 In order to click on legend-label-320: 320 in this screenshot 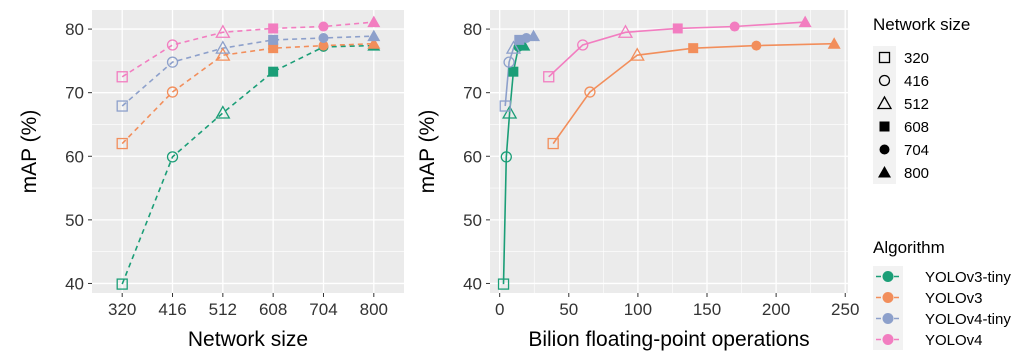, I will do `click(916, 58)`.